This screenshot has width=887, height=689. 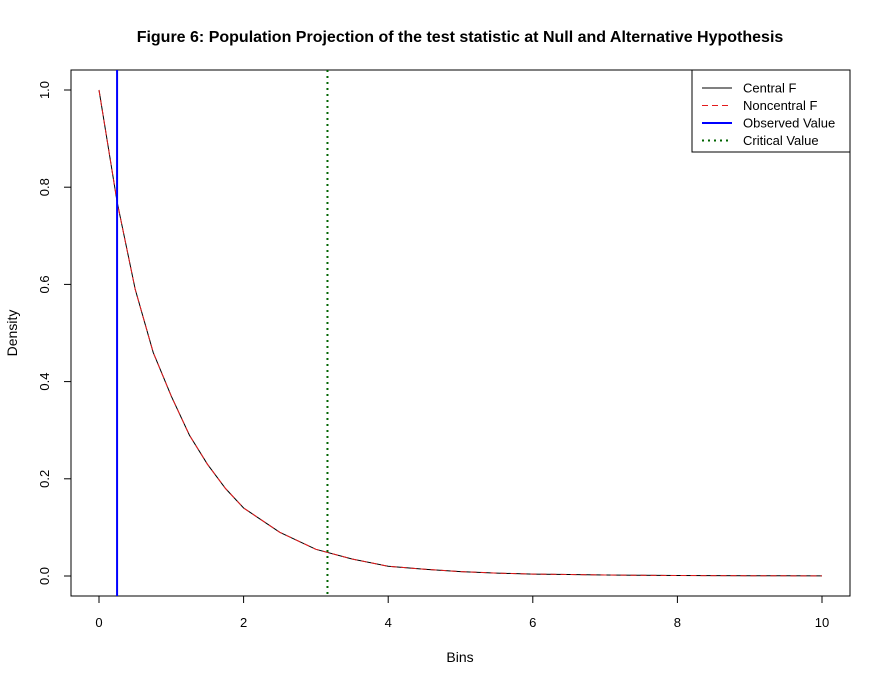 What do you see at coordinates (780, 105) in the screenshot?
I see `legend-label: Noncentral F` at bounding box center [780, 105].